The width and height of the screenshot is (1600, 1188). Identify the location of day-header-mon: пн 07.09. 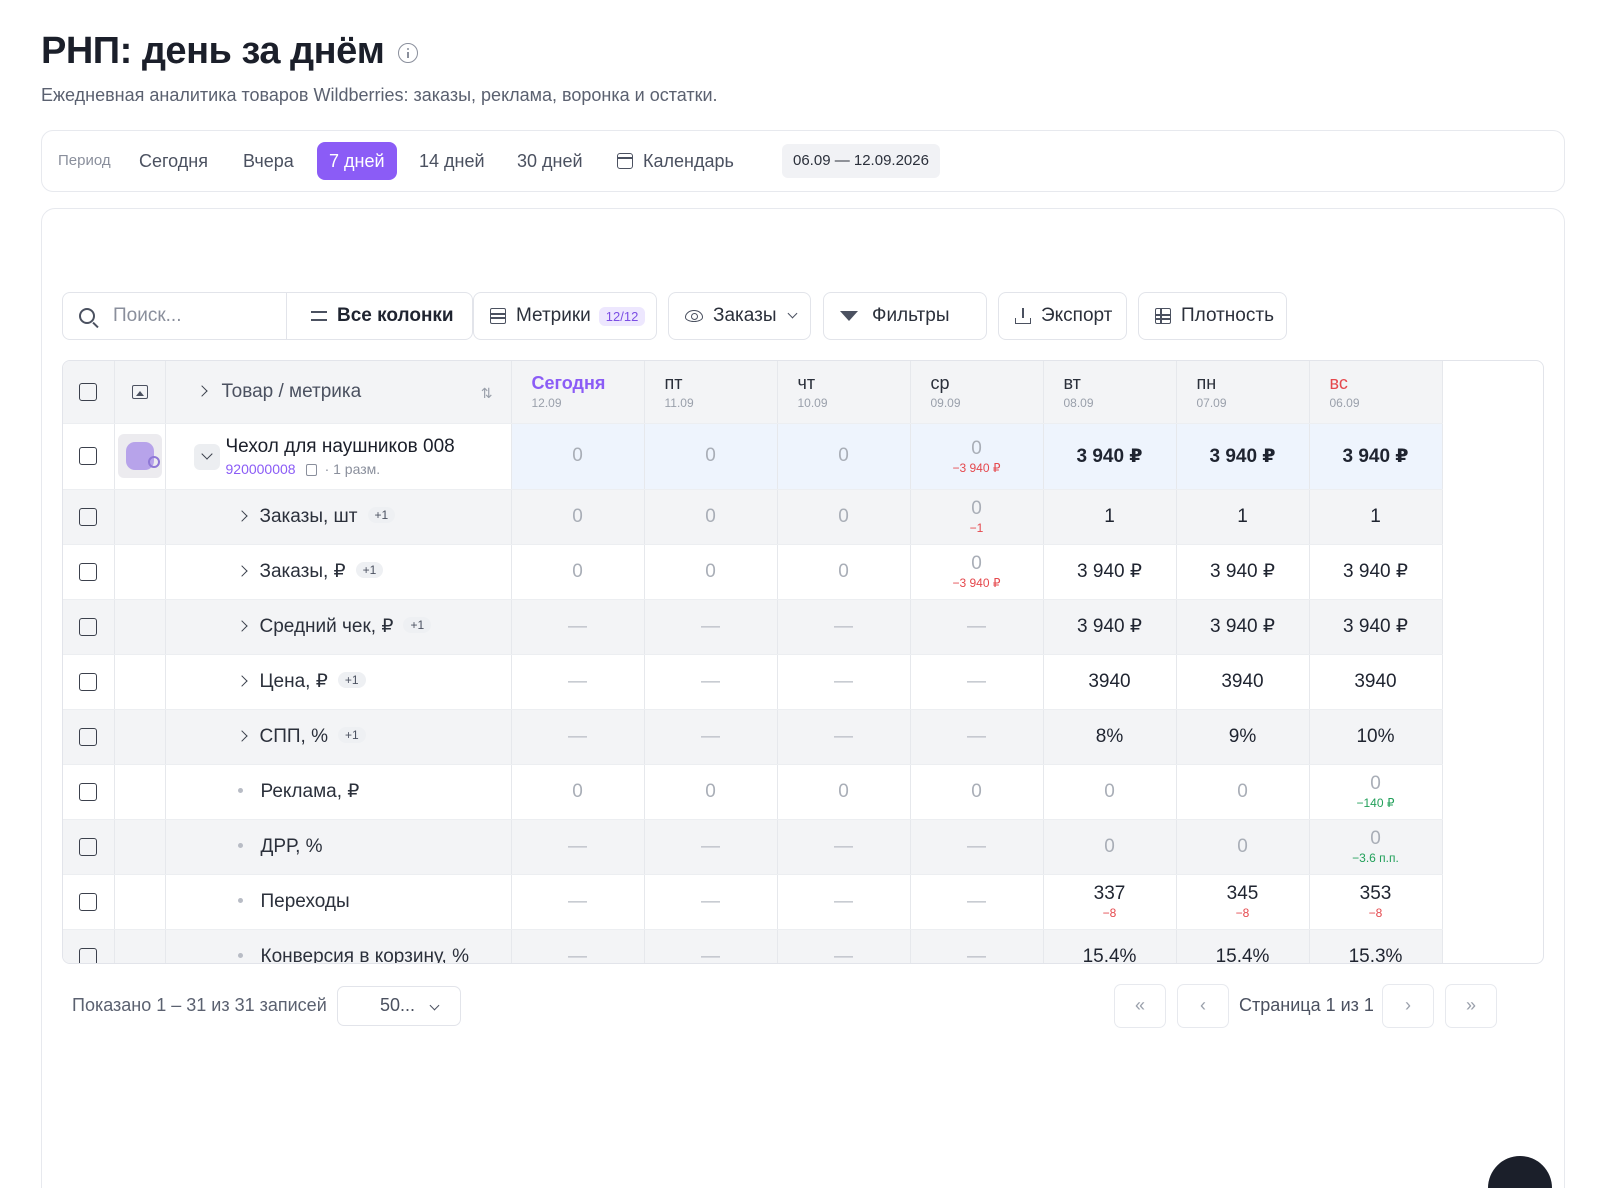
(1243, 392).